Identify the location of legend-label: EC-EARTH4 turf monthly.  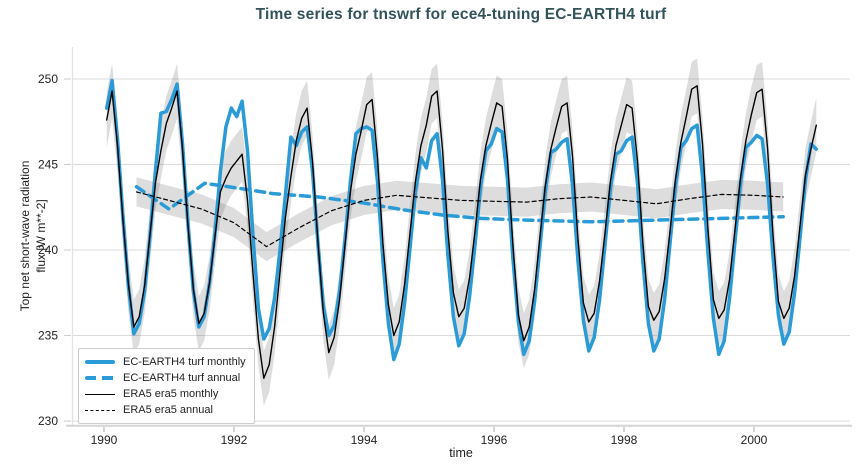
(184, 362).